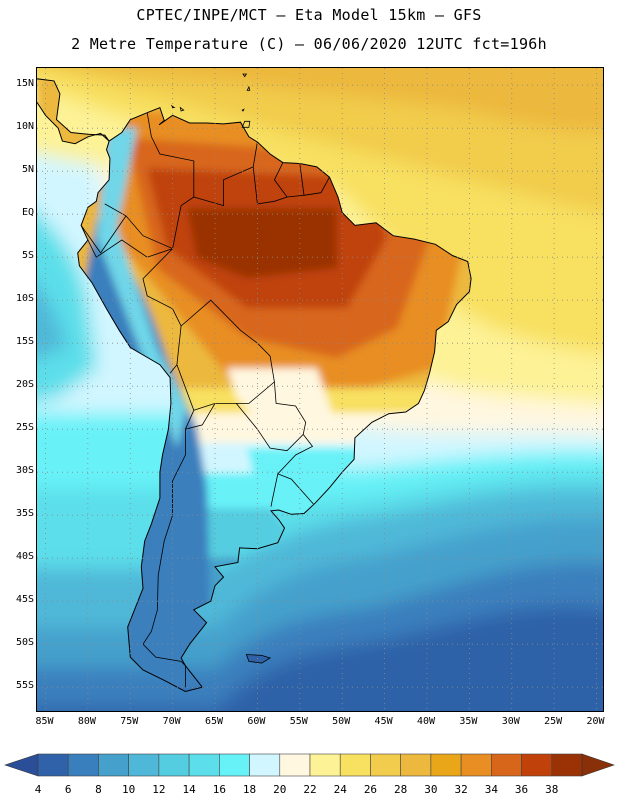 The height and width of the screenshot is (800, 618). Describe the element at coordinates (341, 721) in the screenshot. I see `longitude-label: 50W` at that location.